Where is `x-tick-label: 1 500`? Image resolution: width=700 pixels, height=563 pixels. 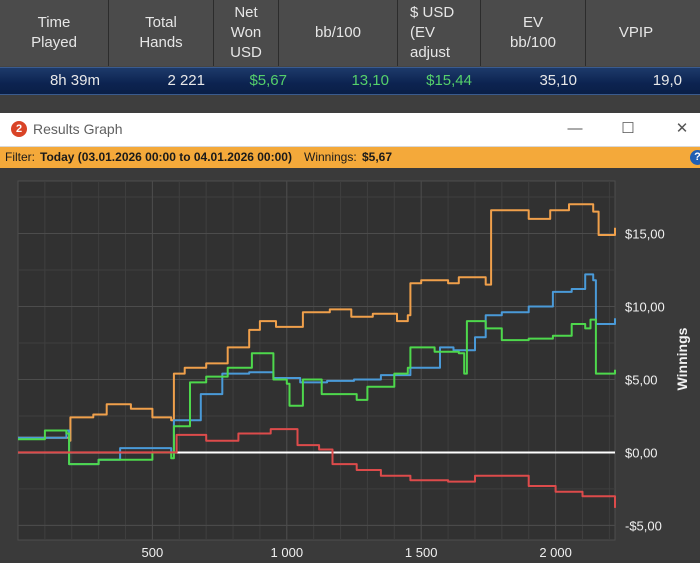
x-tick-label: 1 500 is located at coordinates (421, 552).